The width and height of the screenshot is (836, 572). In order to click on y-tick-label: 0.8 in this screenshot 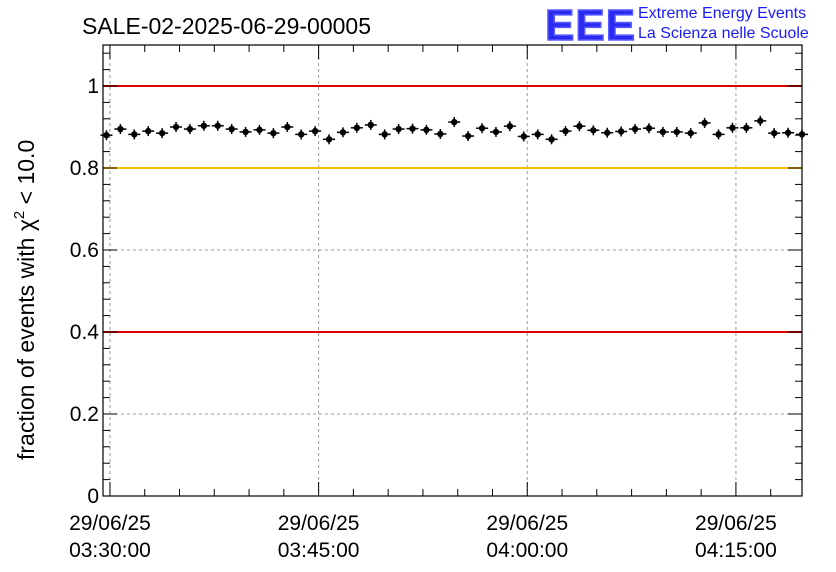, I will do `click(84, 168)`.